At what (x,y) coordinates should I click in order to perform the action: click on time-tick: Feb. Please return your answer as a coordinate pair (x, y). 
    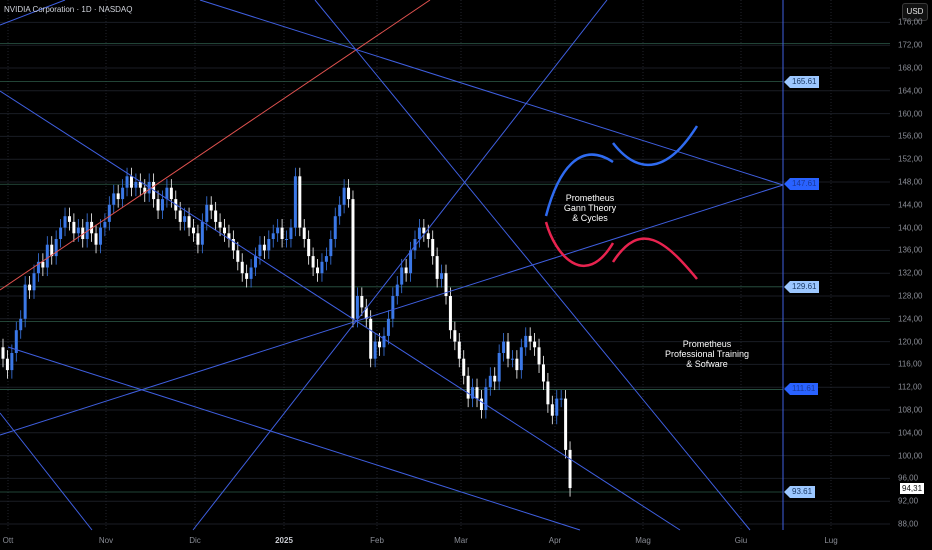
    Looking at the image, I should click on (377, 540).